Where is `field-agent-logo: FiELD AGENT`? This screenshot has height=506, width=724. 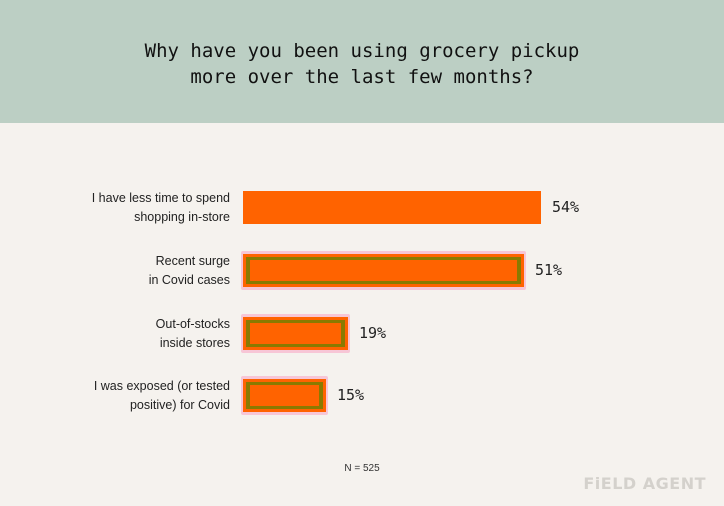 field-agent-logo: FiELD AGENT is located at coordinates (644, 483).